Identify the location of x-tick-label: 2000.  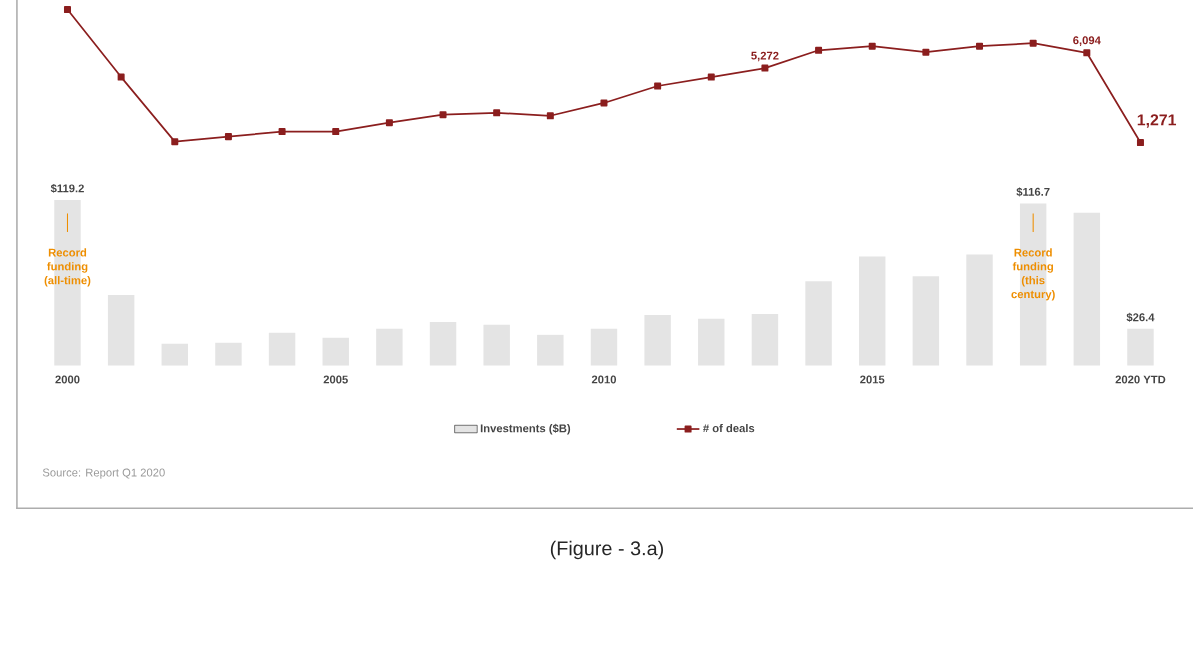
(67, 379).